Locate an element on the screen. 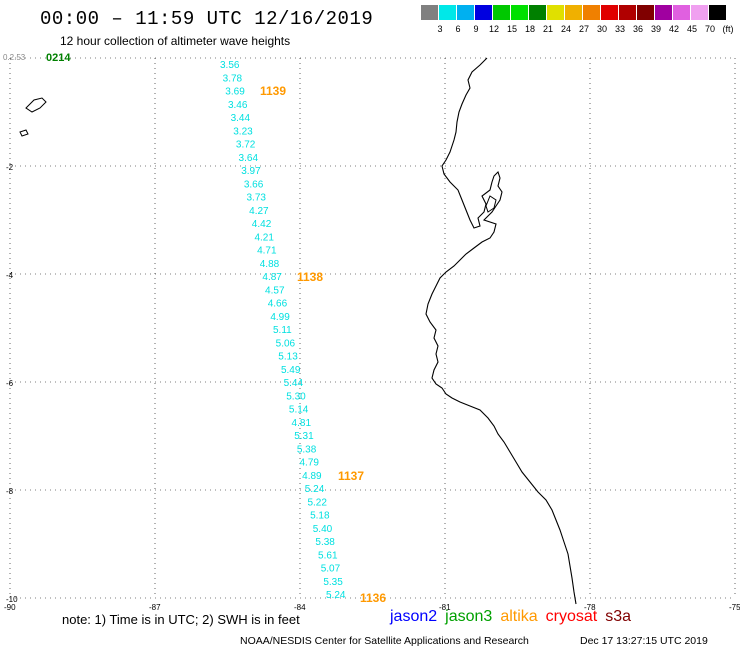 The height and width of the screenshot is (650, 740). wave-height-value: 3.73 is located at coordinates (257, 198).